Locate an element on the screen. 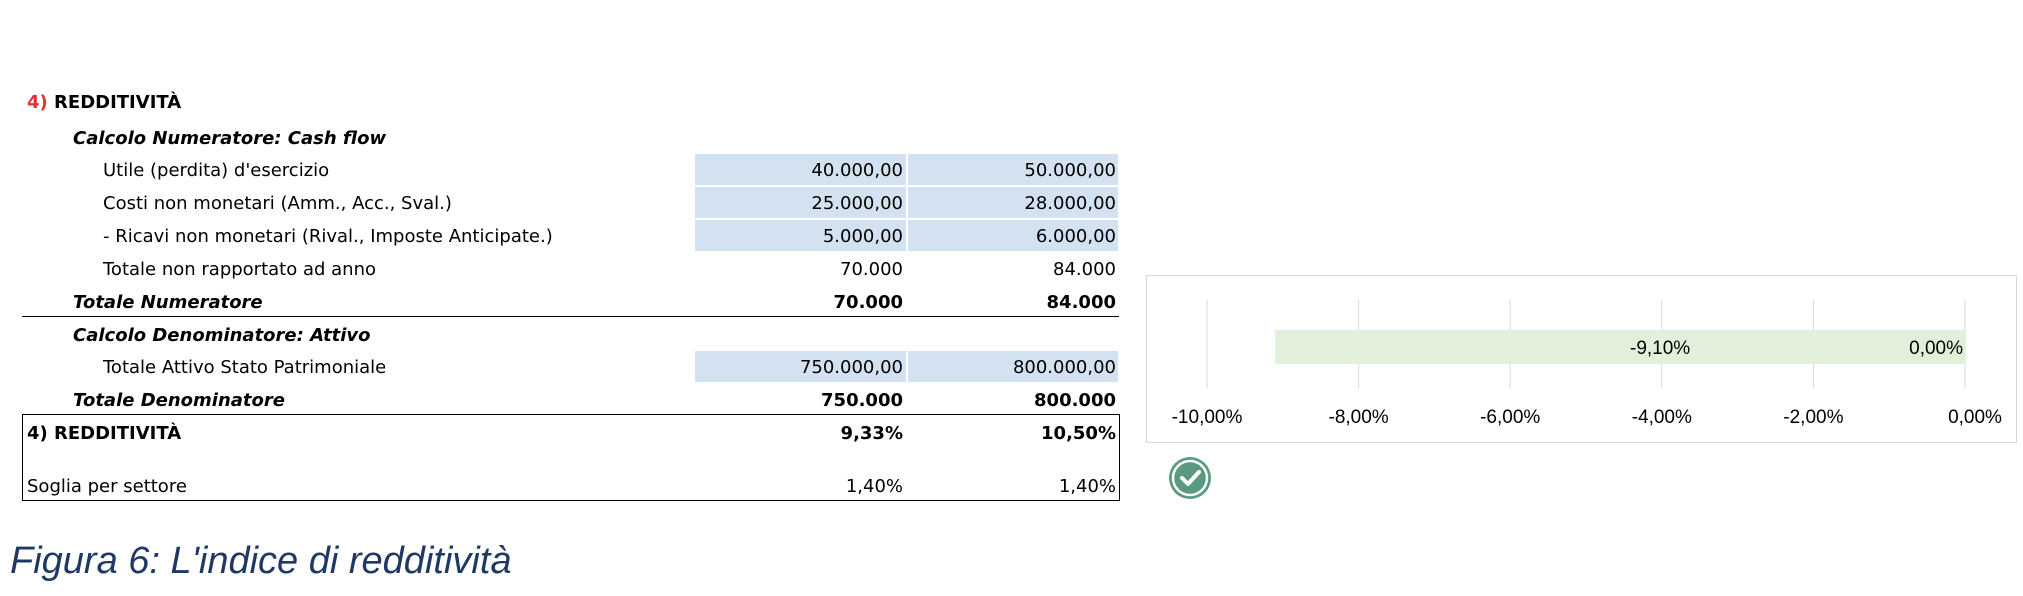 This screenshot has height=596, width=2023. result-value: 10,50% is located at coordinates (1078, 433).